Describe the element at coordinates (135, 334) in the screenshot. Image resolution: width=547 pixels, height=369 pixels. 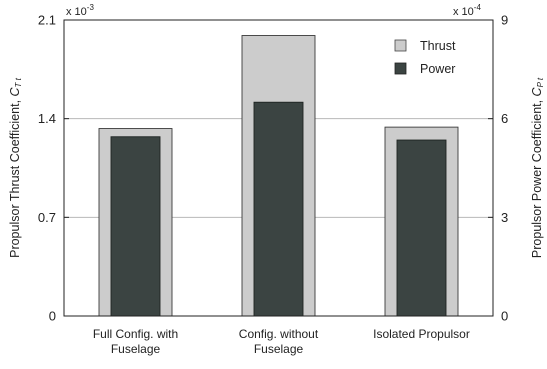
I see `category-label: Full Config. with` at that location.